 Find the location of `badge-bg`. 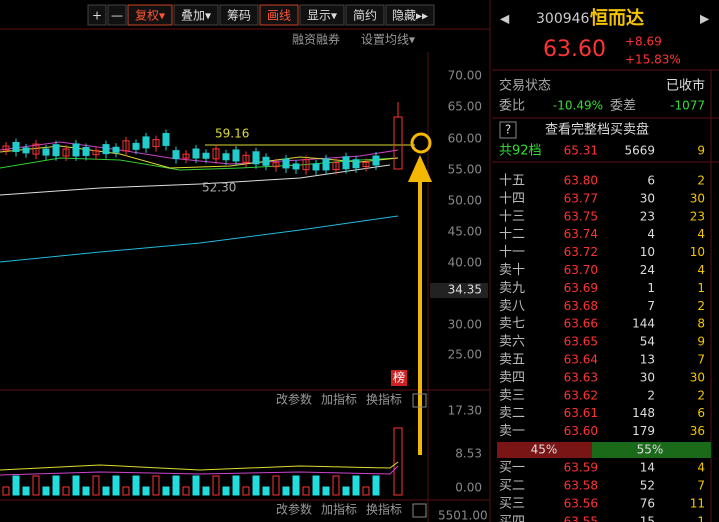

badge-bg is located at coordinates (399, 378).